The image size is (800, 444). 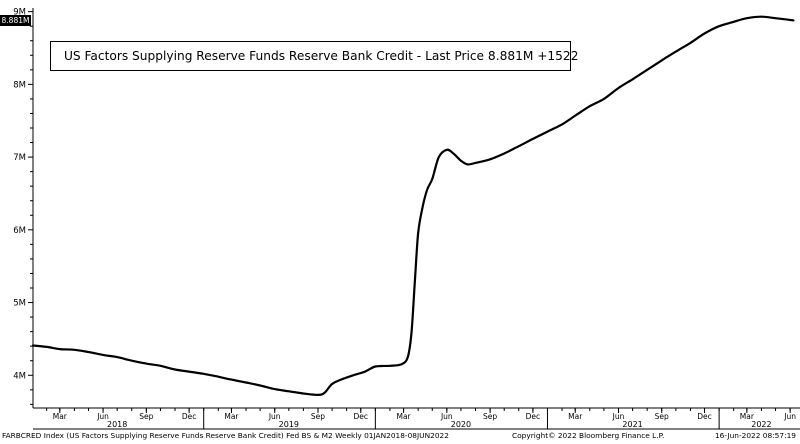 I want to click on y-axis: 4M 5M 6M 7M 8M 9M, so click(x=23, y=208).